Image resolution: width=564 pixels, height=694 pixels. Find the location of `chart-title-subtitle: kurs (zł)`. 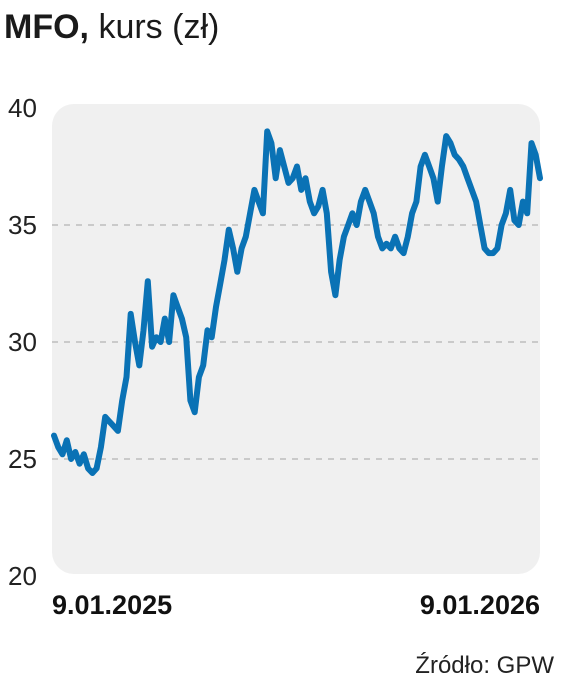

chart-title-subtitle: kurs (zł) is located at coordinates (159, 27).